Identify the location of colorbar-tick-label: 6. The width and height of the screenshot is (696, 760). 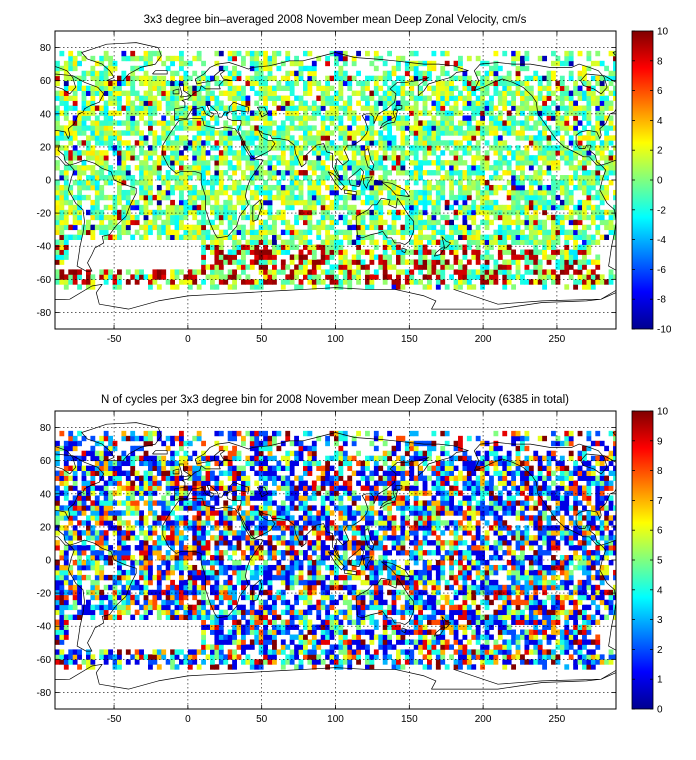
(660, 91).